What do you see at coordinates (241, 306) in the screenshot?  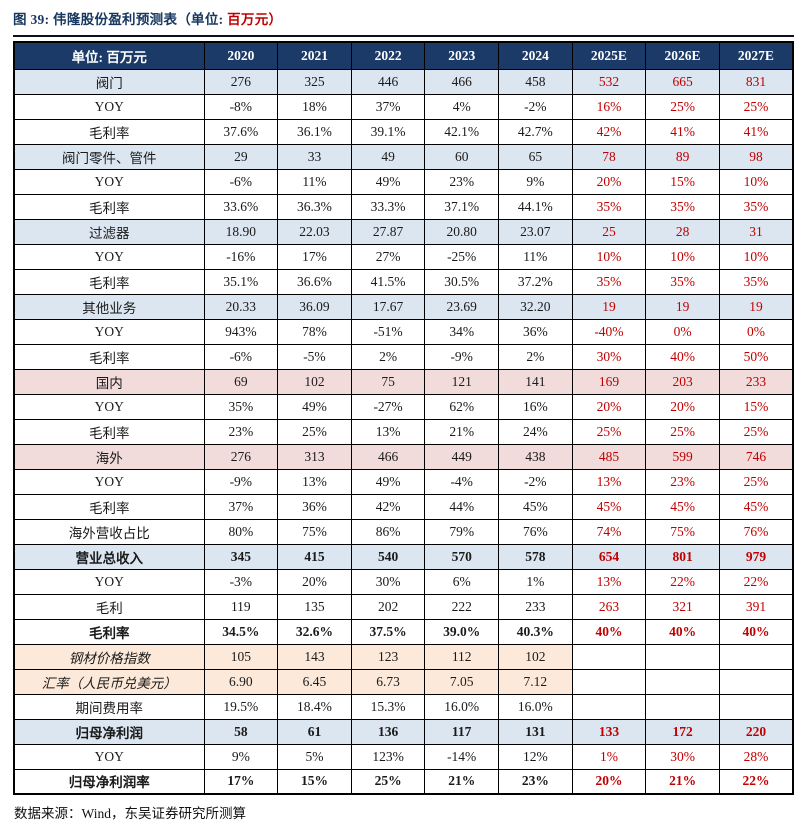 I see `data-cell: 20.33` at bounding box center [241, 306].